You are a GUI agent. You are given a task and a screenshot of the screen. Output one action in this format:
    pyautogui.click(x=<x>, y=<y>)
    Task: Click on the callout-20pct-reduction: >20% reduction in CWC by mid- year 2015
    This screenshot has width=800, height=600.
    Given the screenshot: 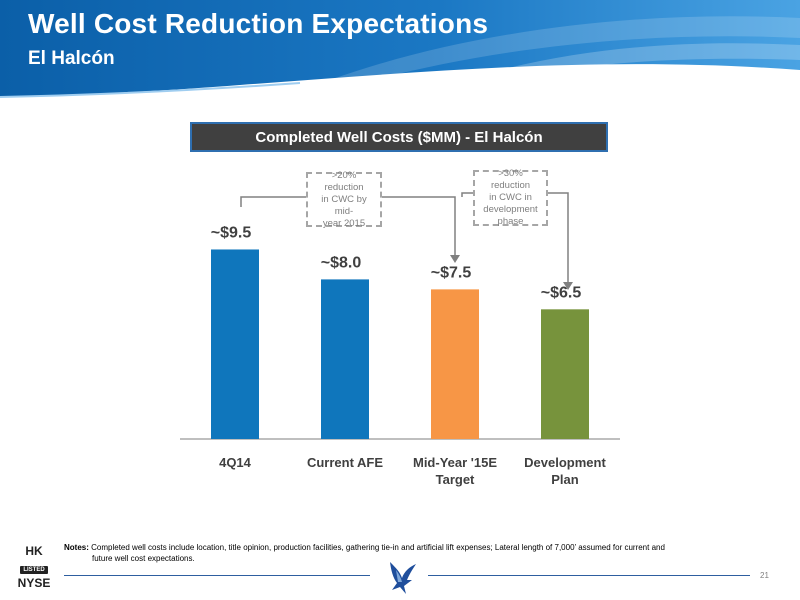 What is the action you would take?
    pyautogui.click(x=344, y=199)
    